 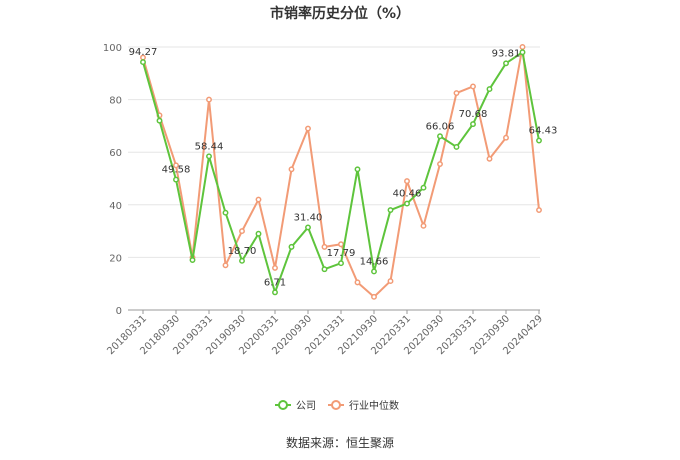 What do you see at coordinates (308, 217) in the screenshot?
I see `data-label: 31.40` at bounding box center [308, 217].